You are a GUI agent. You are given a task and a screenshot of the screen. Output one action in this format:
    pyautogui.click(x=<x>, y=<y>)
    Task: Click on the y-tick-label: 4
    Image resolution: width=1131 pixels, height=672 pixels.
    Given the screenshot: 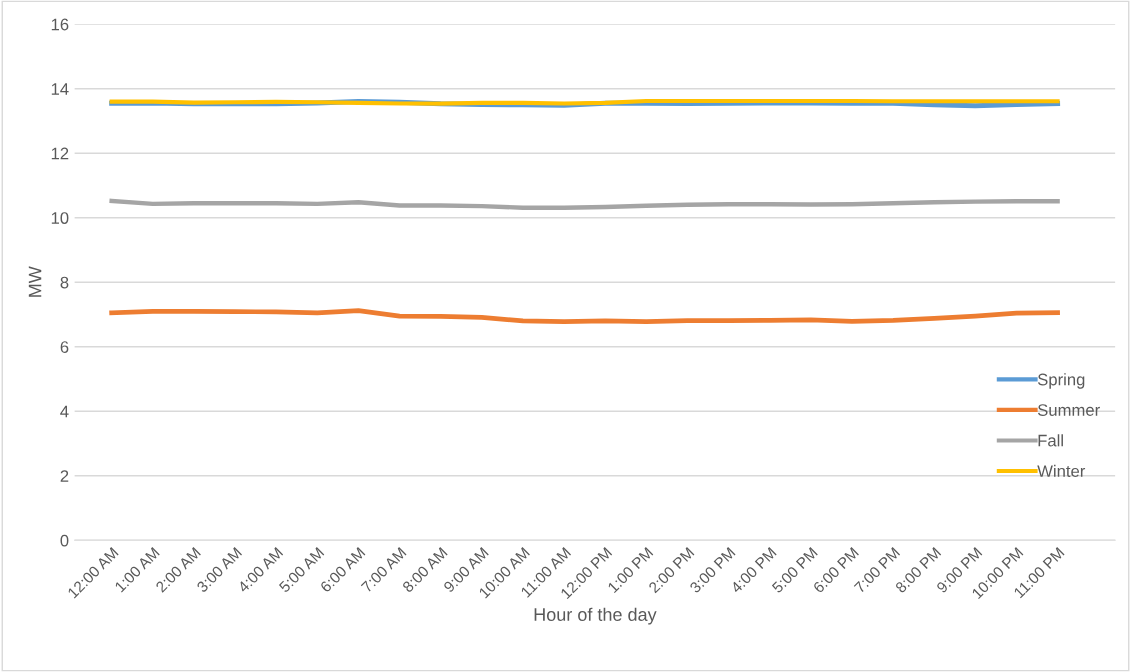 What is the action you would take?
    pyautogui.click(x=64, y=411)
    